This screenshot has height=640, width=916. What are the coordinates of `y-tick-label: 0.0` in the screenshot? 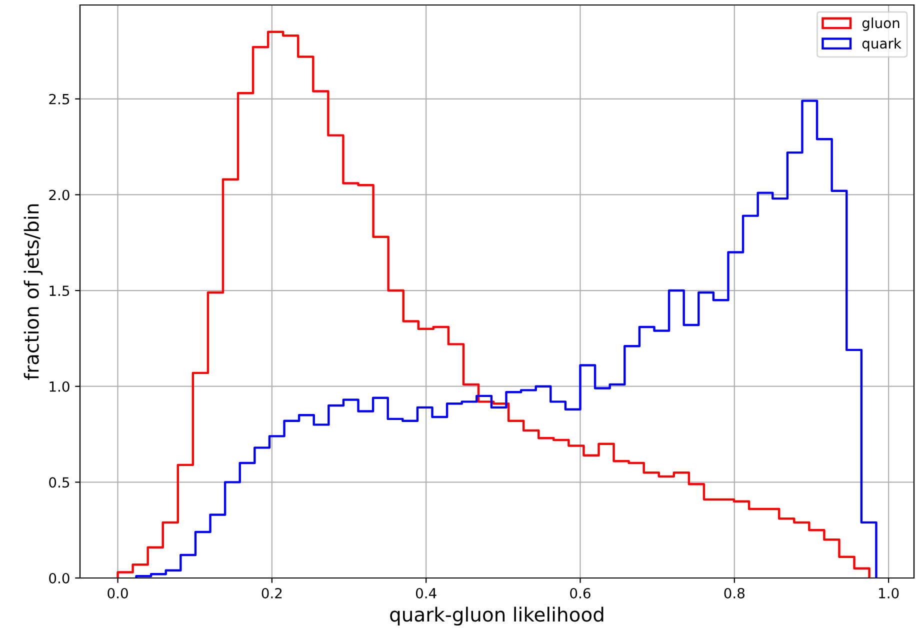 It's located at (59, 578).